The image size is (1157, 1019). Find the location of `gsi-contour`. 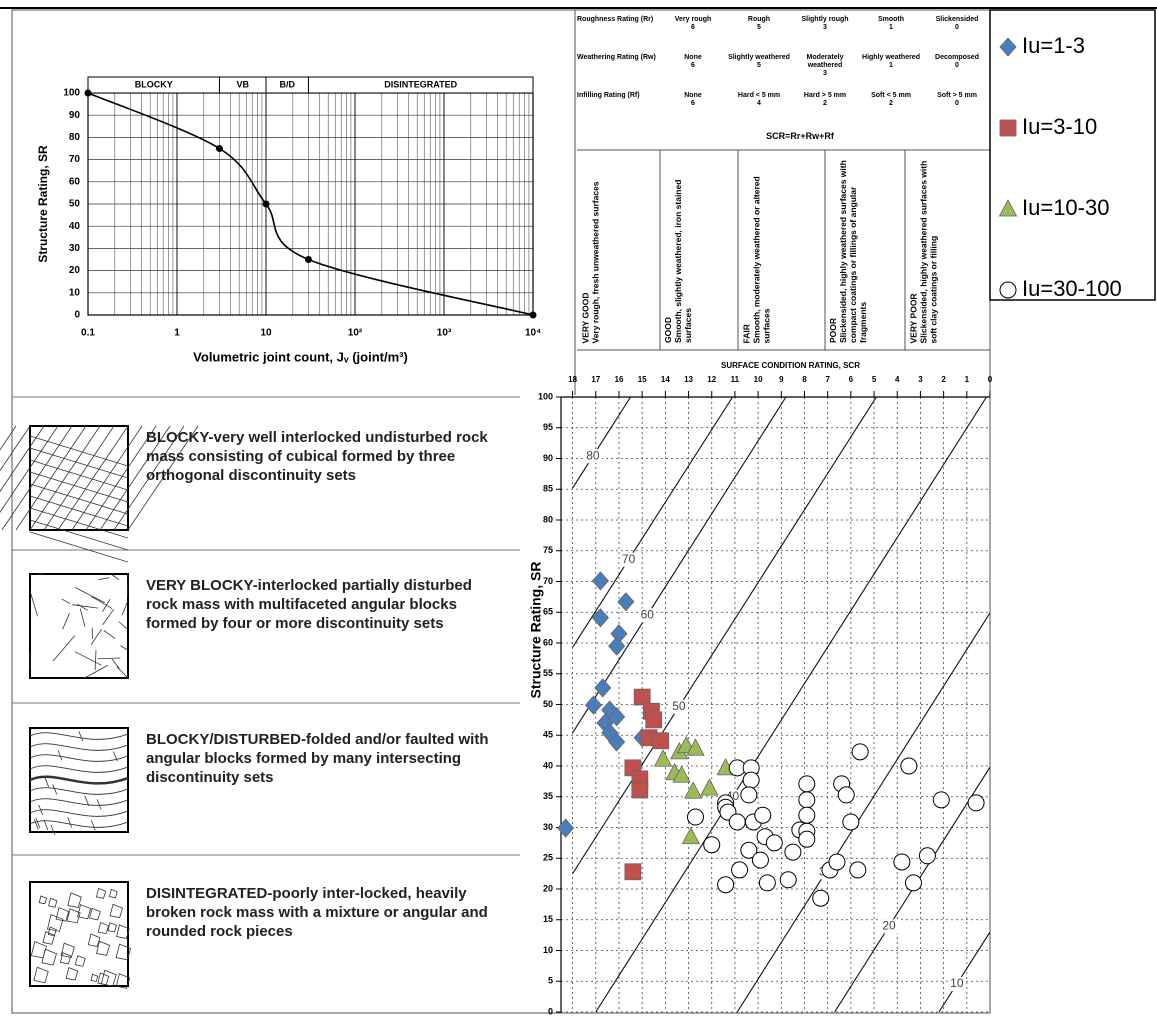

gsi-contour is located at coordinates (602, 443).